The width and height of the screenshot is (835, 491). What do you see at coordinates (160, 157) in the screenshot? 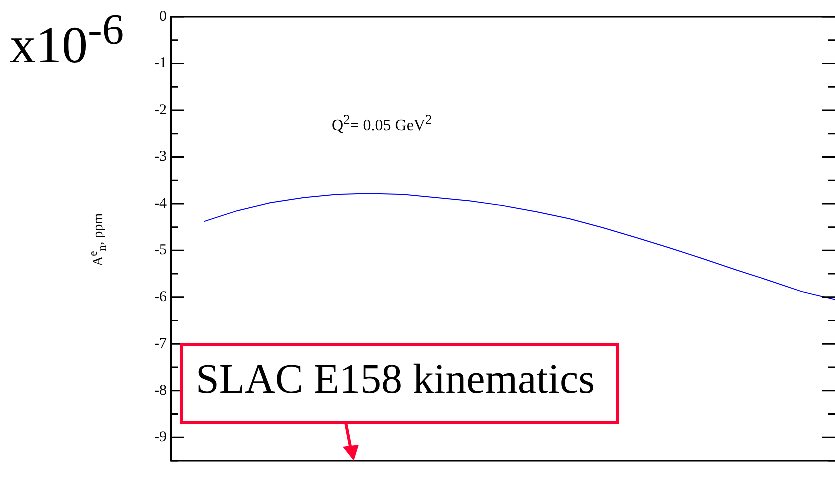
I see `y-tick-label: -3` at bounding box center [160, 157].